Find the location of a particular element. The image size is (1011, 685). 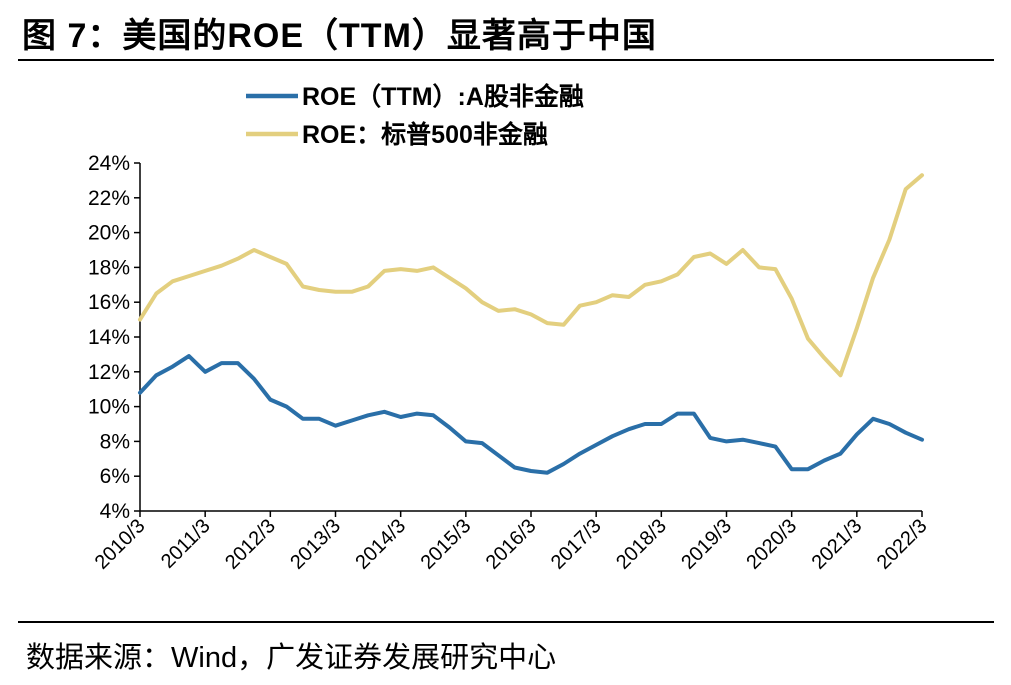

y-tick-label: 22% is located at coordinates (109, 198).